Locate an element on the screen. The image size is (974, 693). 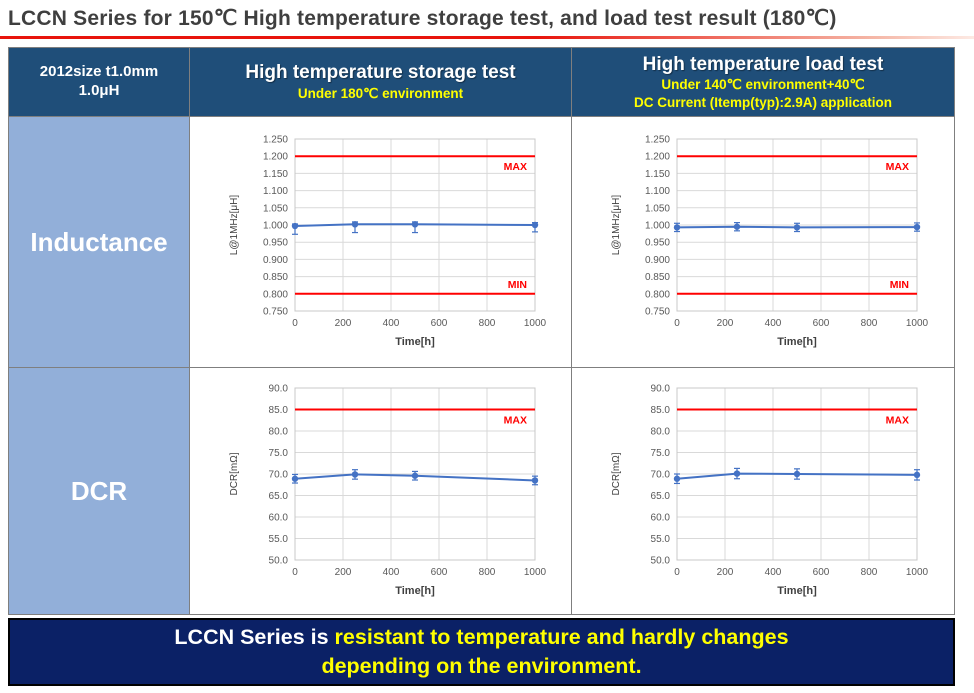
y-tick-label: 1.000 is located at coordinates (274, 226).